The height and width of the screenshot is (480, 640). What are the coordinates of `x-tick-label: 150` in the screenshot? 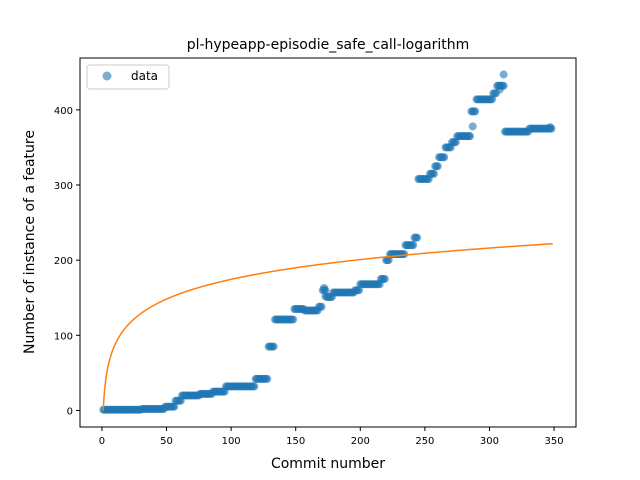 It's located at (295, 441).